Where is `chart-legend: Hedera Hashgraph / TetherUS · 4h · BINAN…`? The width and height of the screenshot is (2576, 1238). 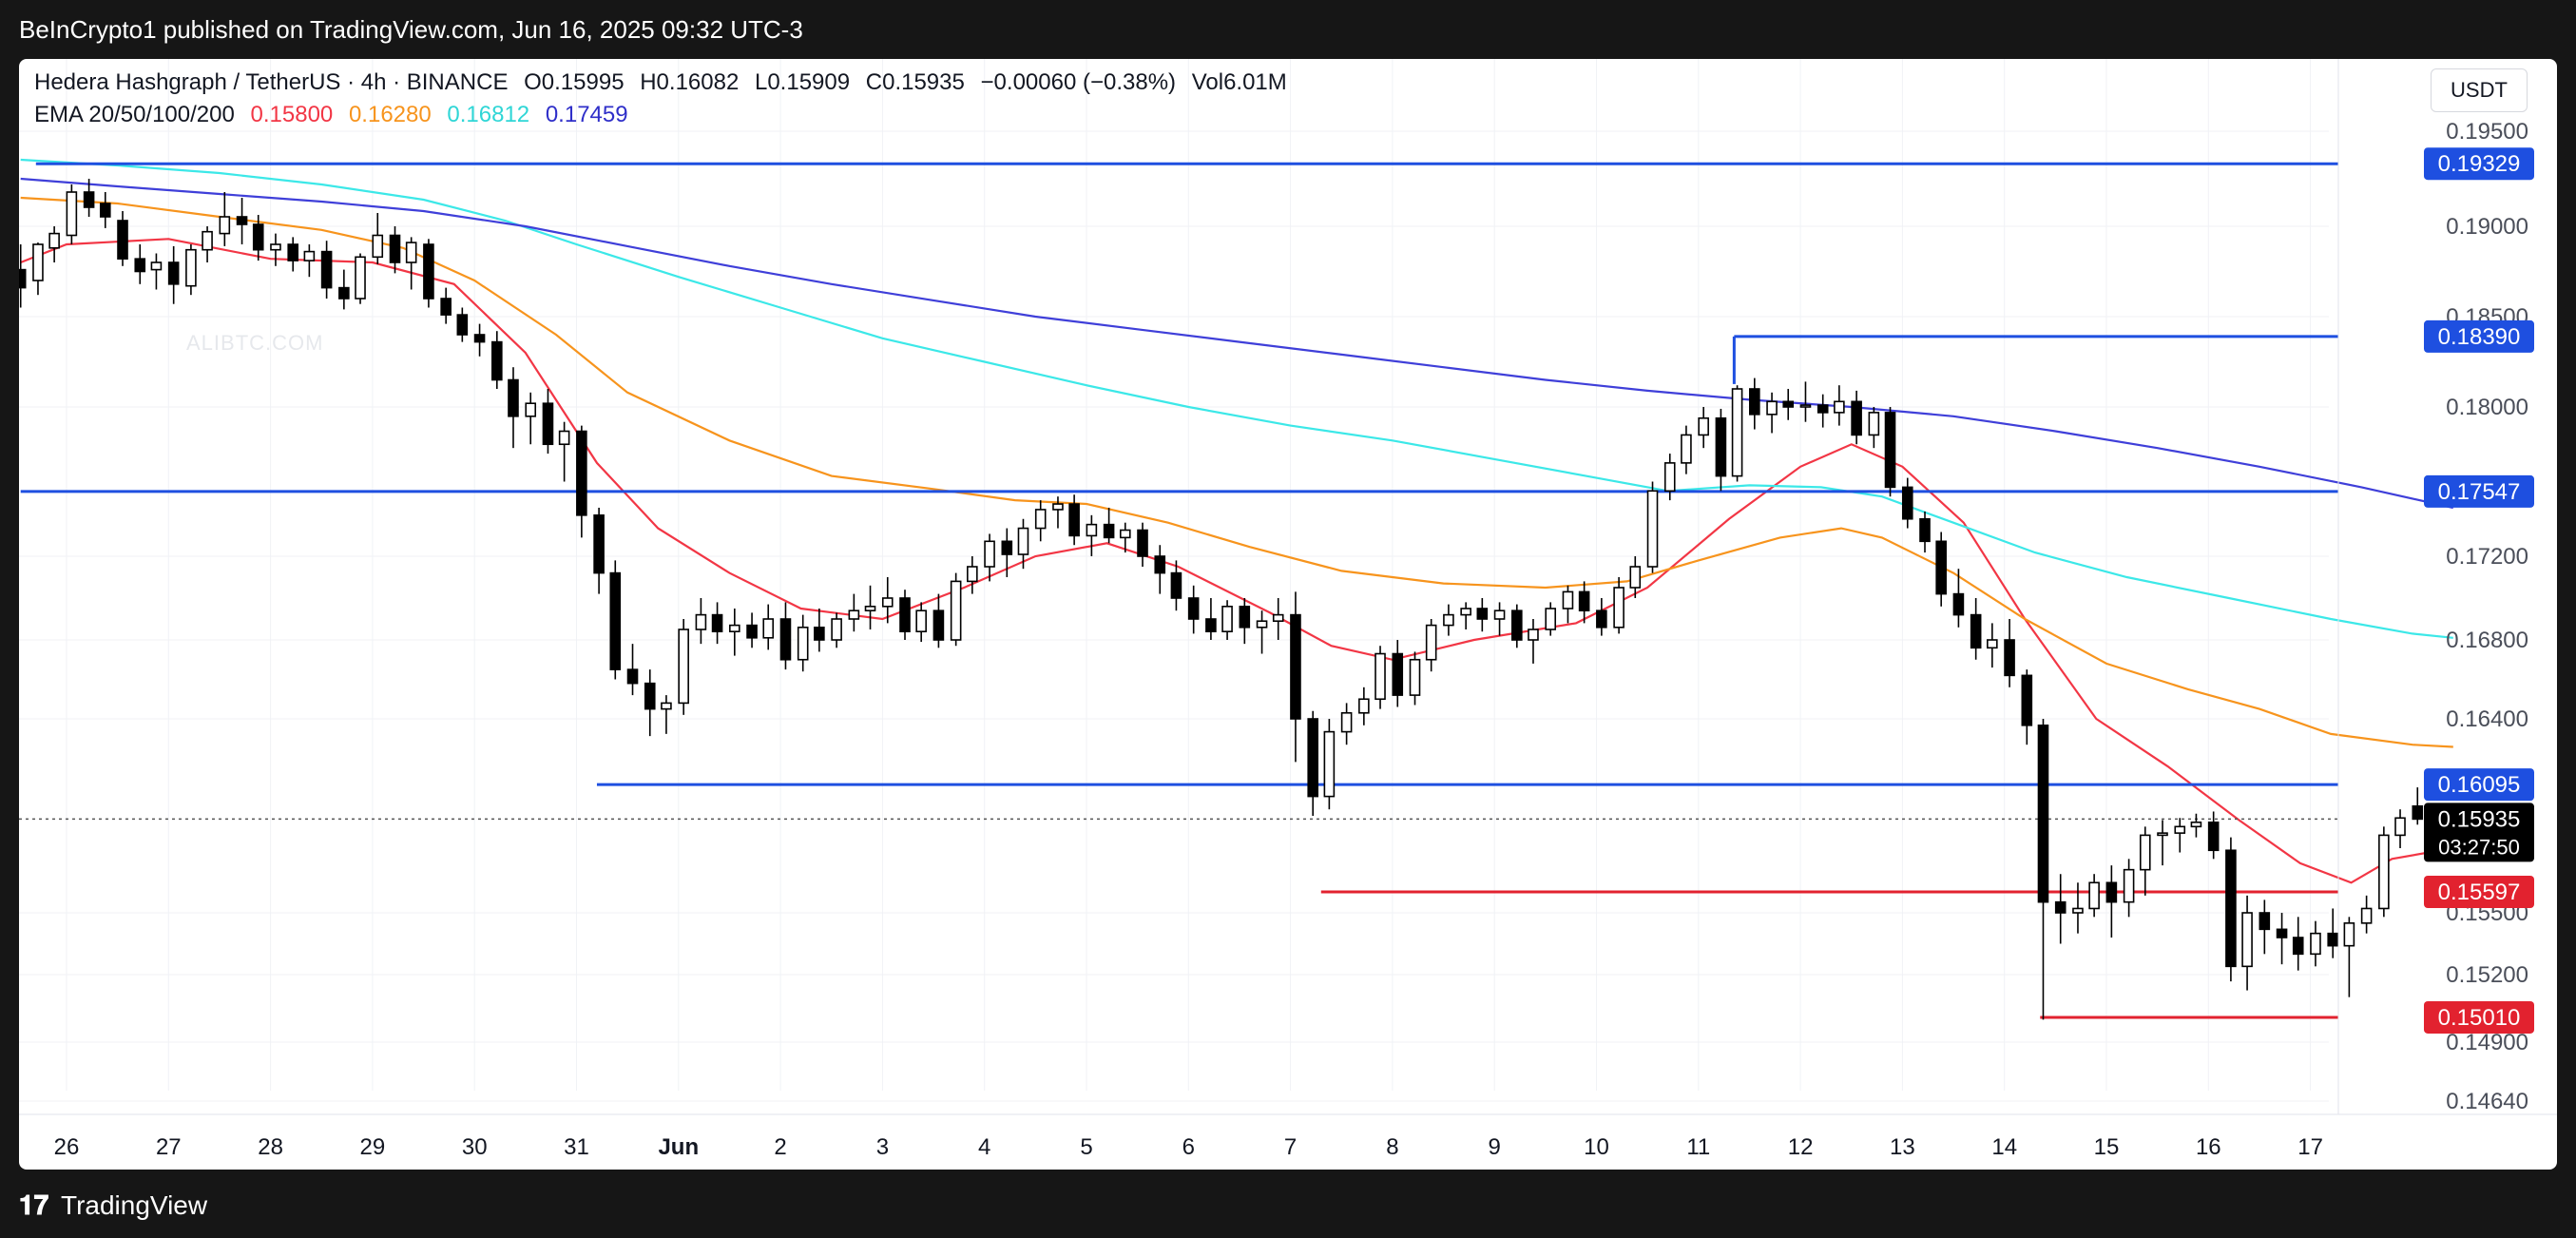 chart-legend: Hedera Hashgraph / TetherUS · 4h · BINAN… is located at coordinates (666, 99).